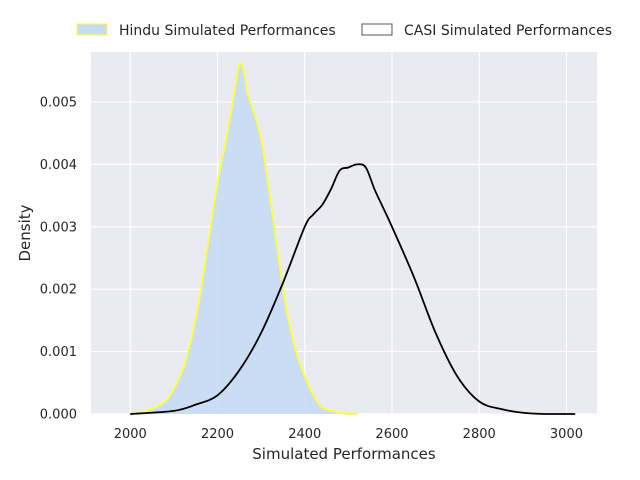 The height and width of the screenshot is (480, 640). What do you see at coordinates (479, 434) in the screenshot?
I see `x-tick-label: 2800` at bounding box center [479, 434].